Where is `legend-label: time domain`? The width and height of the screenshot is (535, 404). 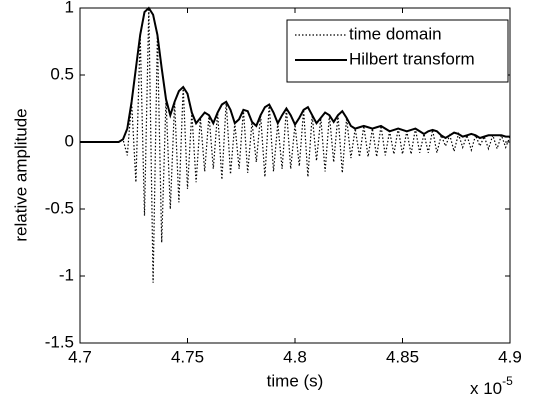
legend-label: time domain is located at coordinates (395, 33).